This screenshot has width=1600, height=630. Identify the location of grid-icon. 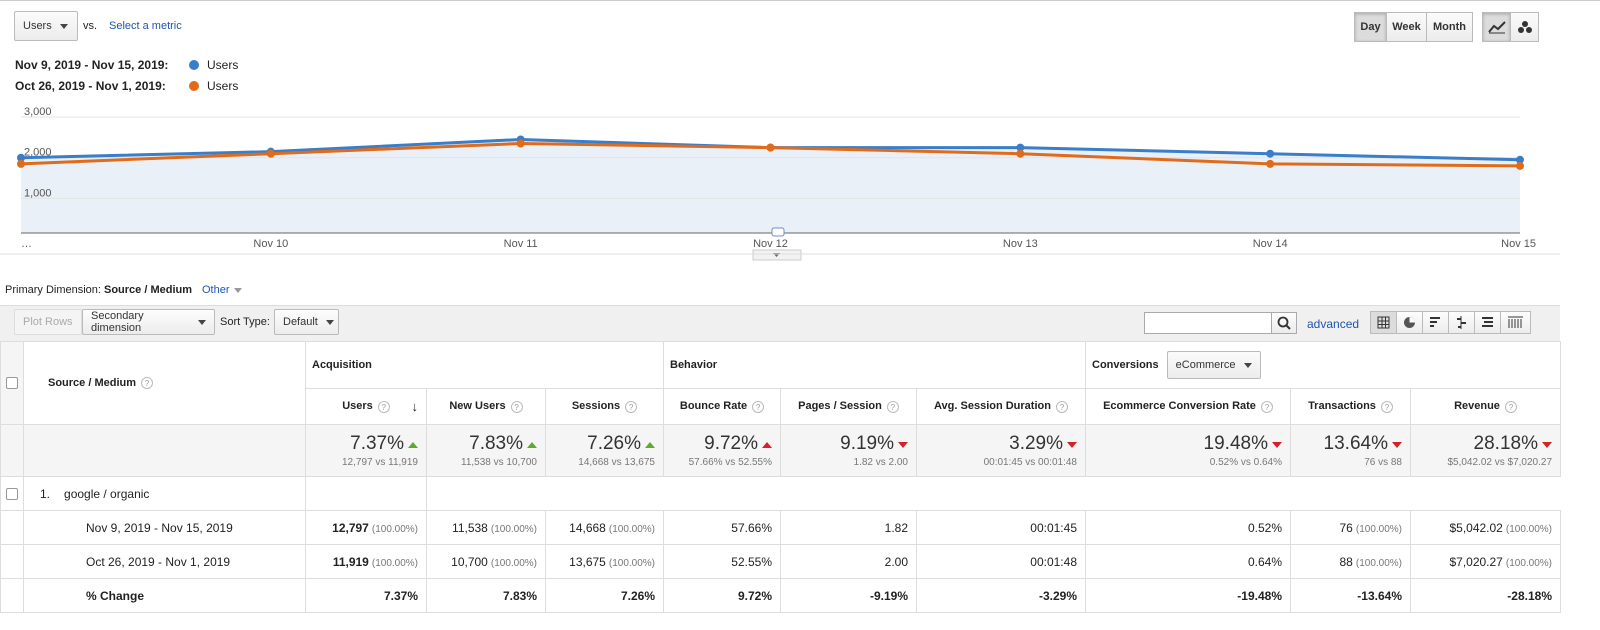
(1383, 322).